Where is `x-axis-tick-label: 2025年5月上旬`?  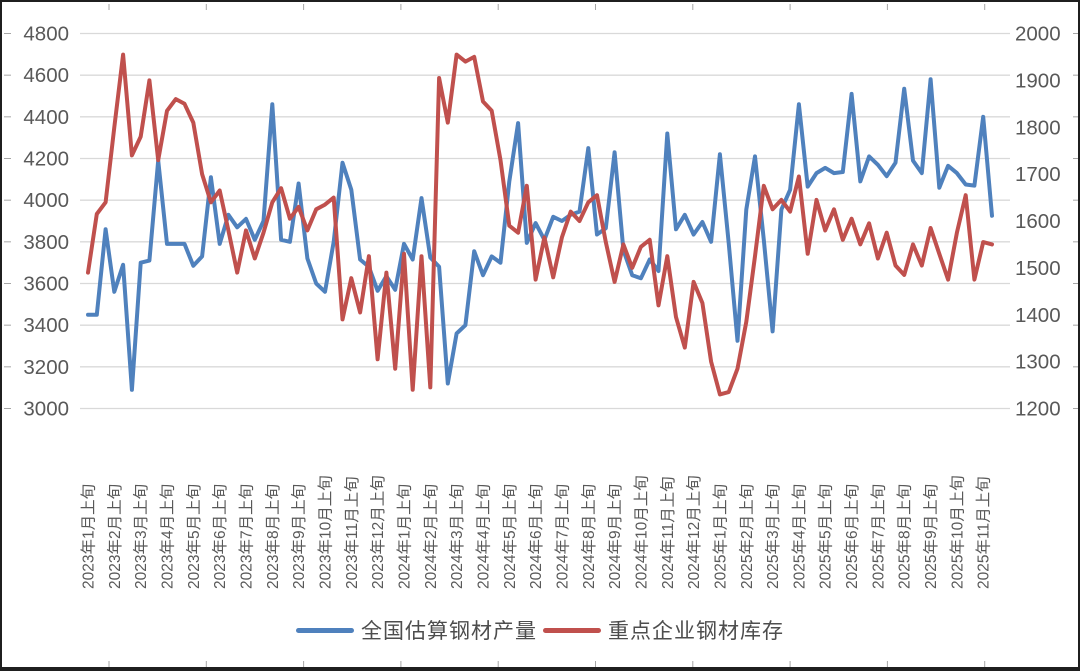 x-axis-tick-label: 2025年5月上旬 is located at coordinates (826, 536).